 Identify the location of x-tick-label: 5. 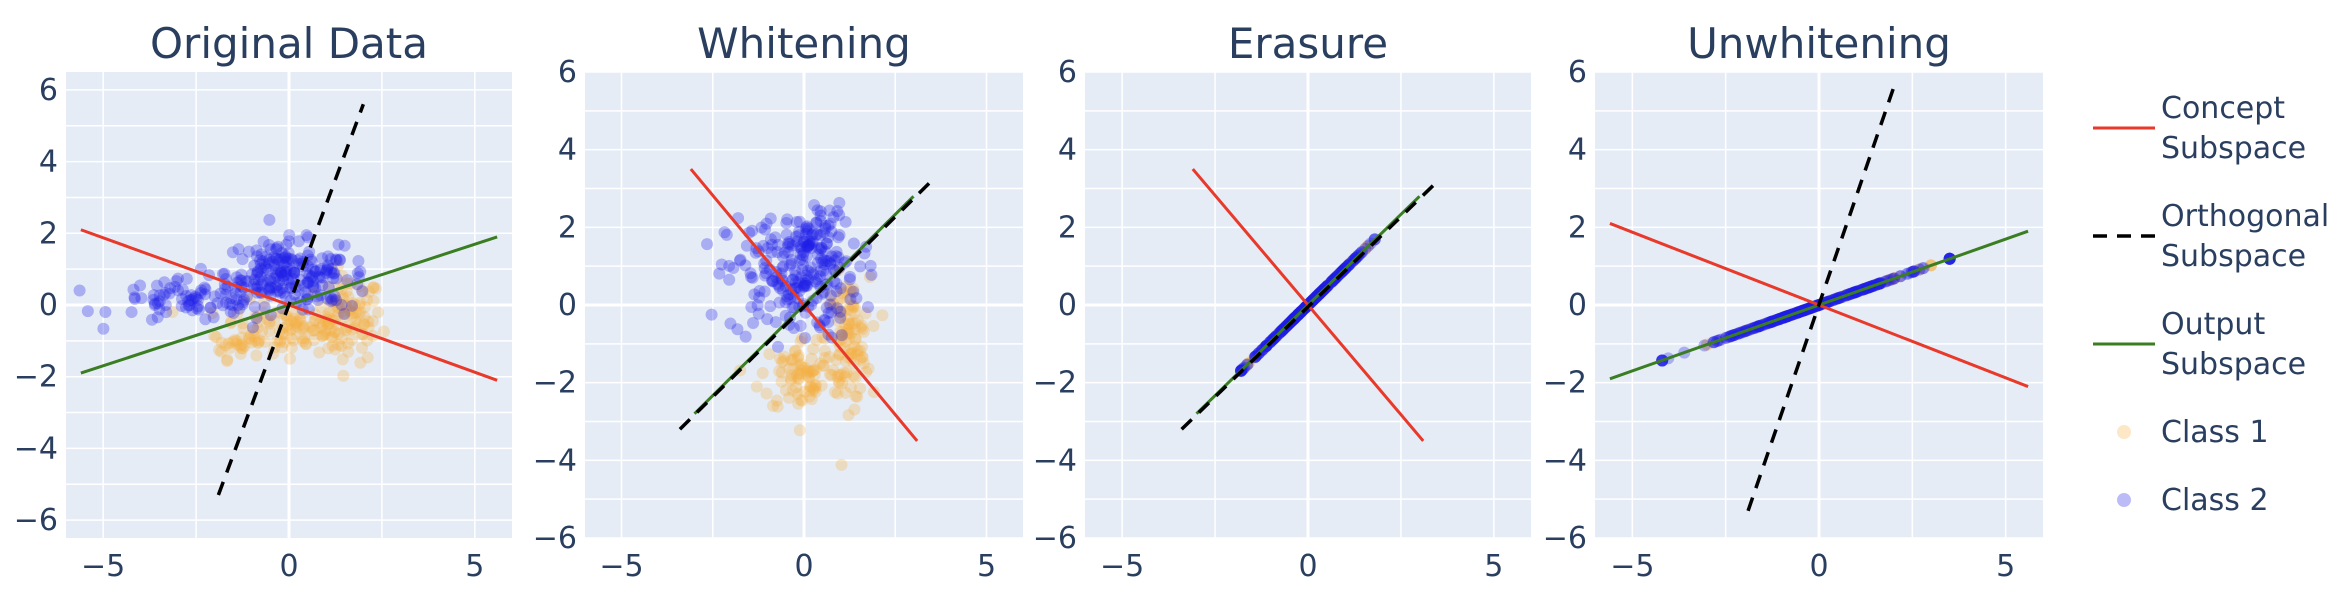
(1493, 566).